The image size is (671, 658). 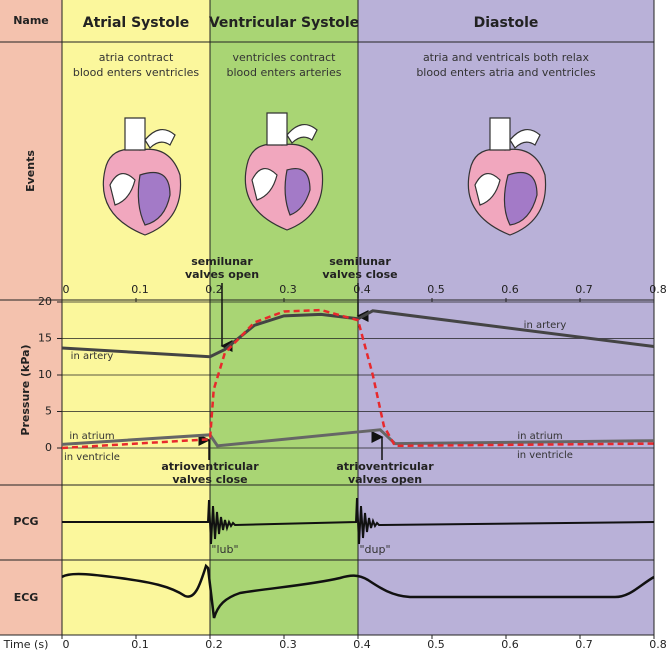 I want to click on row-label: ECG, so click(x=26, y=597).